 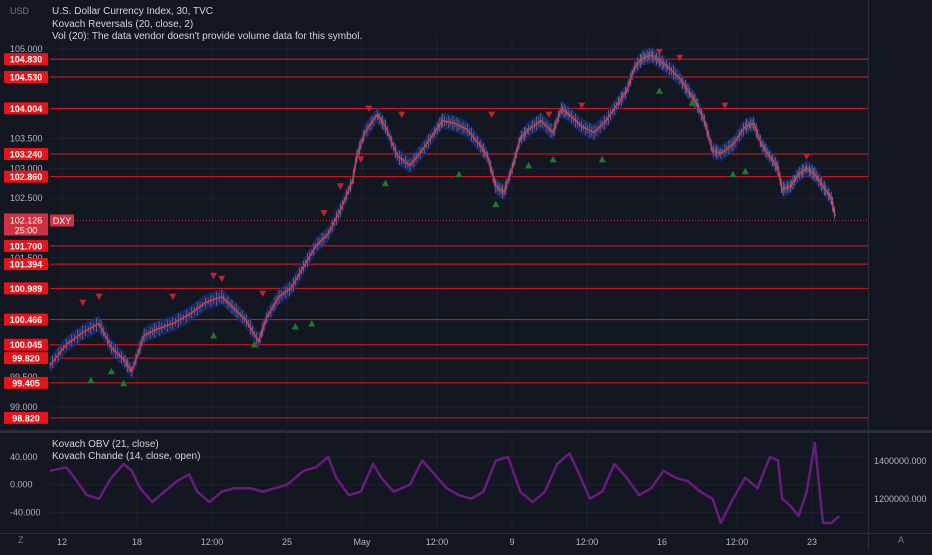 What do you see at coordinates (26, 198) in the screenshot?
I see `y-tick-label: 102.500` at bounding box center [26, 198].